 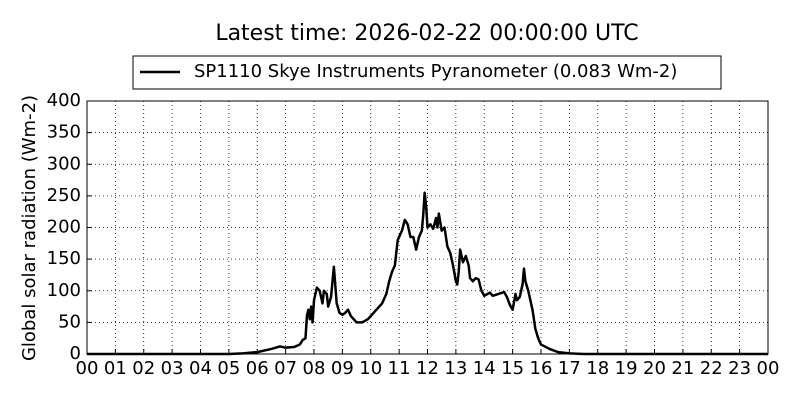 What do you see at coordinates (626, 368) in the screenshot?
I see `x-tick-label: 19` at bounding box center [626, 368].